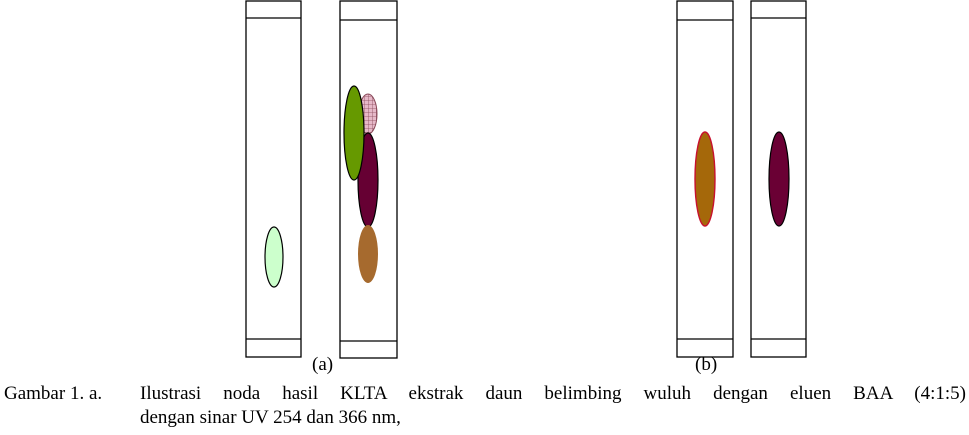 The height and width of the screenshot is (435, 969). Describe the element at coordinates (368, 254) in the screenshot. I see `spot-brown` at that location.